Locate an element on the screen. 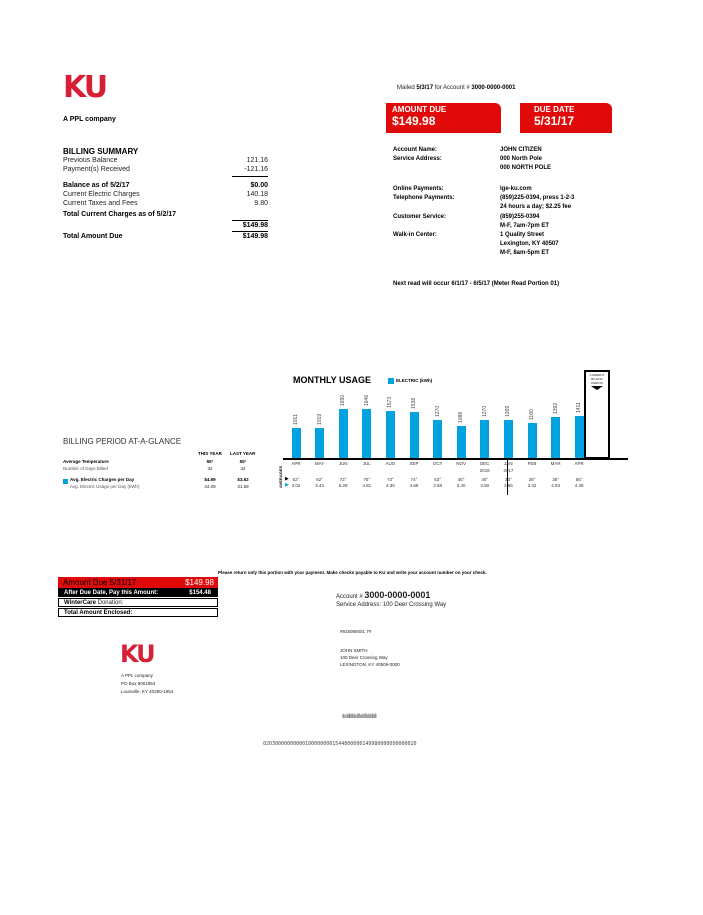  due-date-label: DUE DATE is located at coordinates (554, 109).